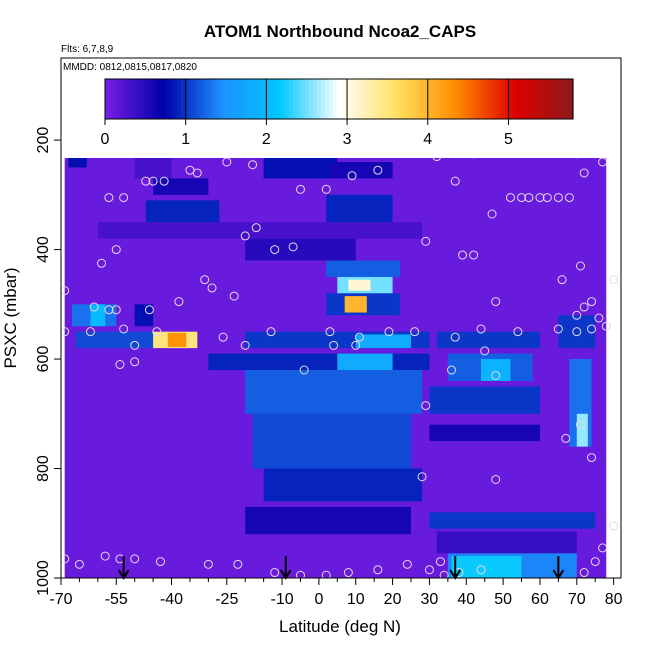 The height and width of the screenshot is (650, 650). I want to click on colorbar, so click(339, 99).